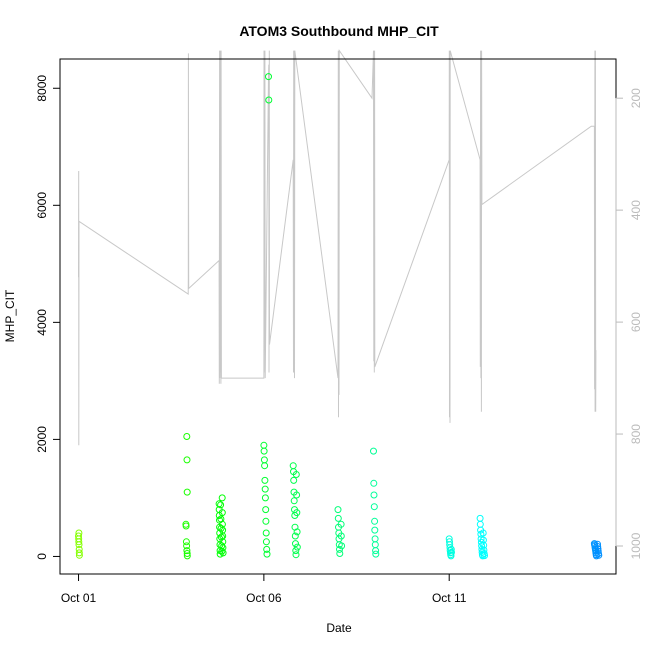  Describe the element at coordinates (636, 210) in the screenshot. I see `y2-tick-label: 400` at that location.